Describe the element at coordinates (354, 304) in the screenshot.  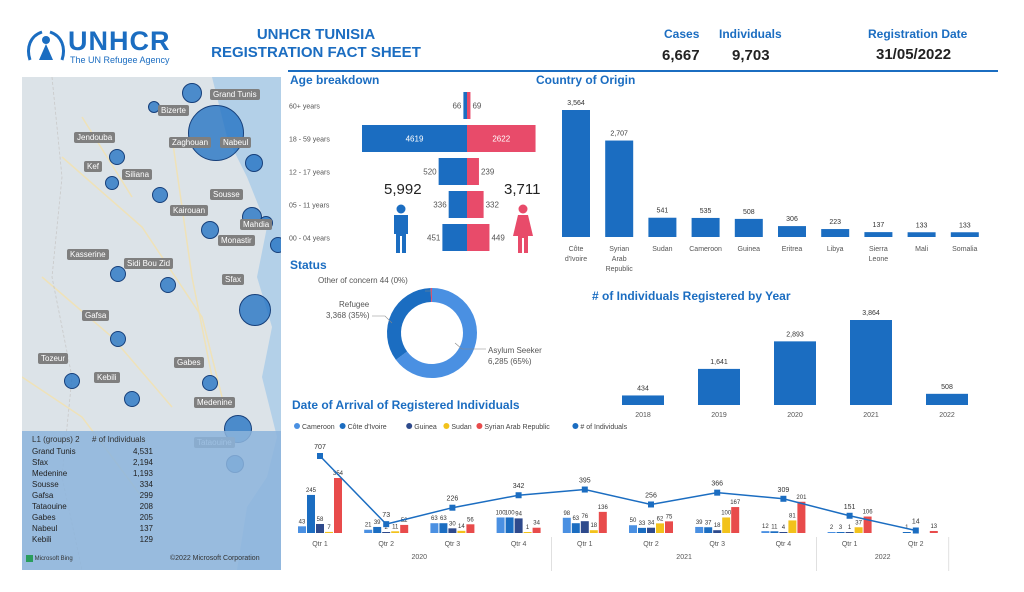
I see `status-refugee-label: Refugee` at that location.